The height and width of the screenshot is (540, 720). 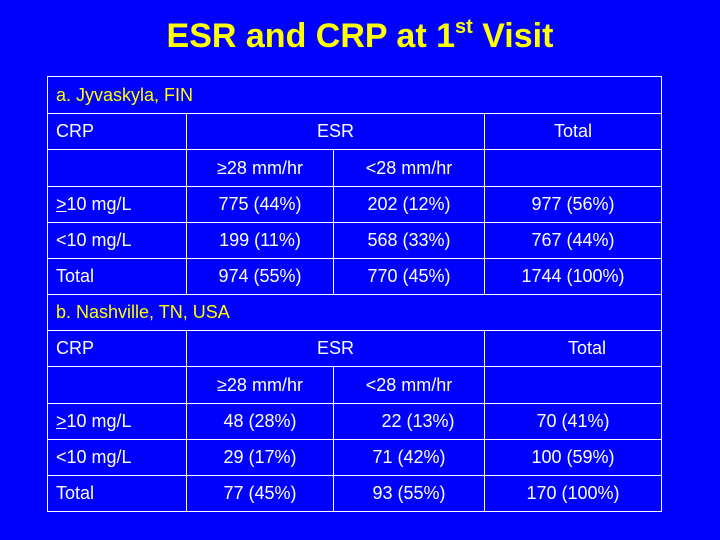 I want to click on section-b-subheader-blank, so click(x=117, y=385).